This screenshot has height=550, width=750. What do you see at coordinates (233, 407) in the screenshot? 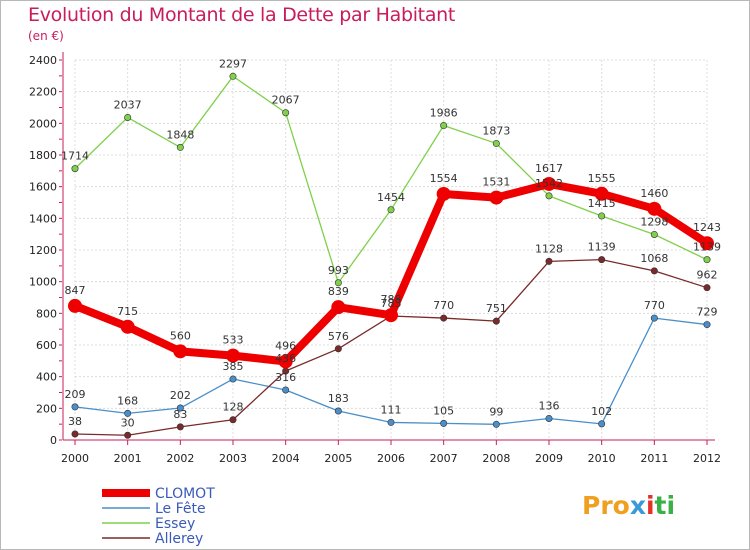
I see `data-label: 128` at bounding box center [233, 407].